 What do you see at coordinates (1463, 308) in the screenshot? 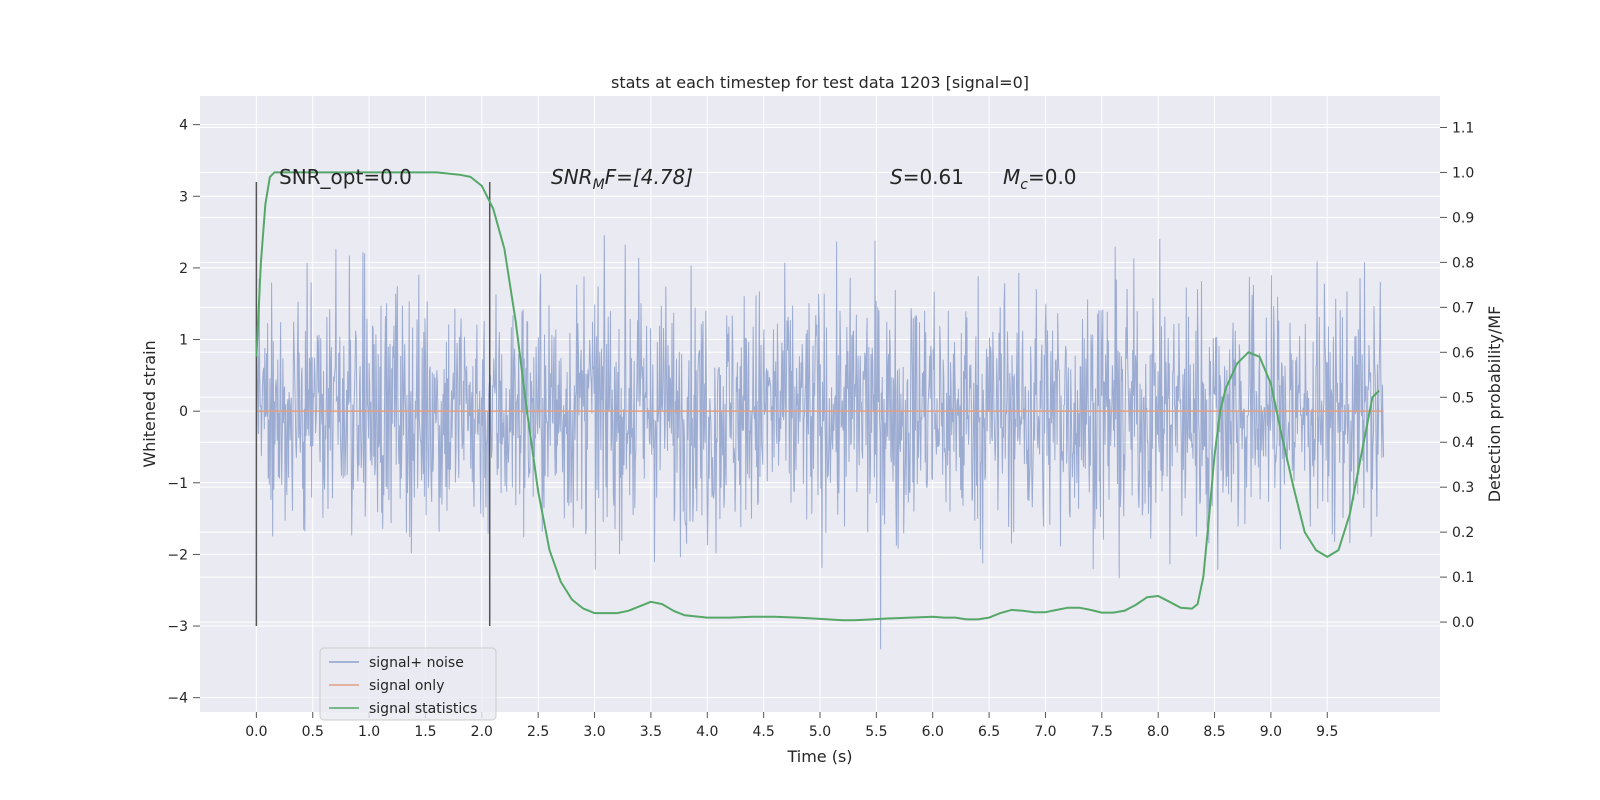
I see `y-right-tick-label: 0.7` at bounding box center [1463, 308].